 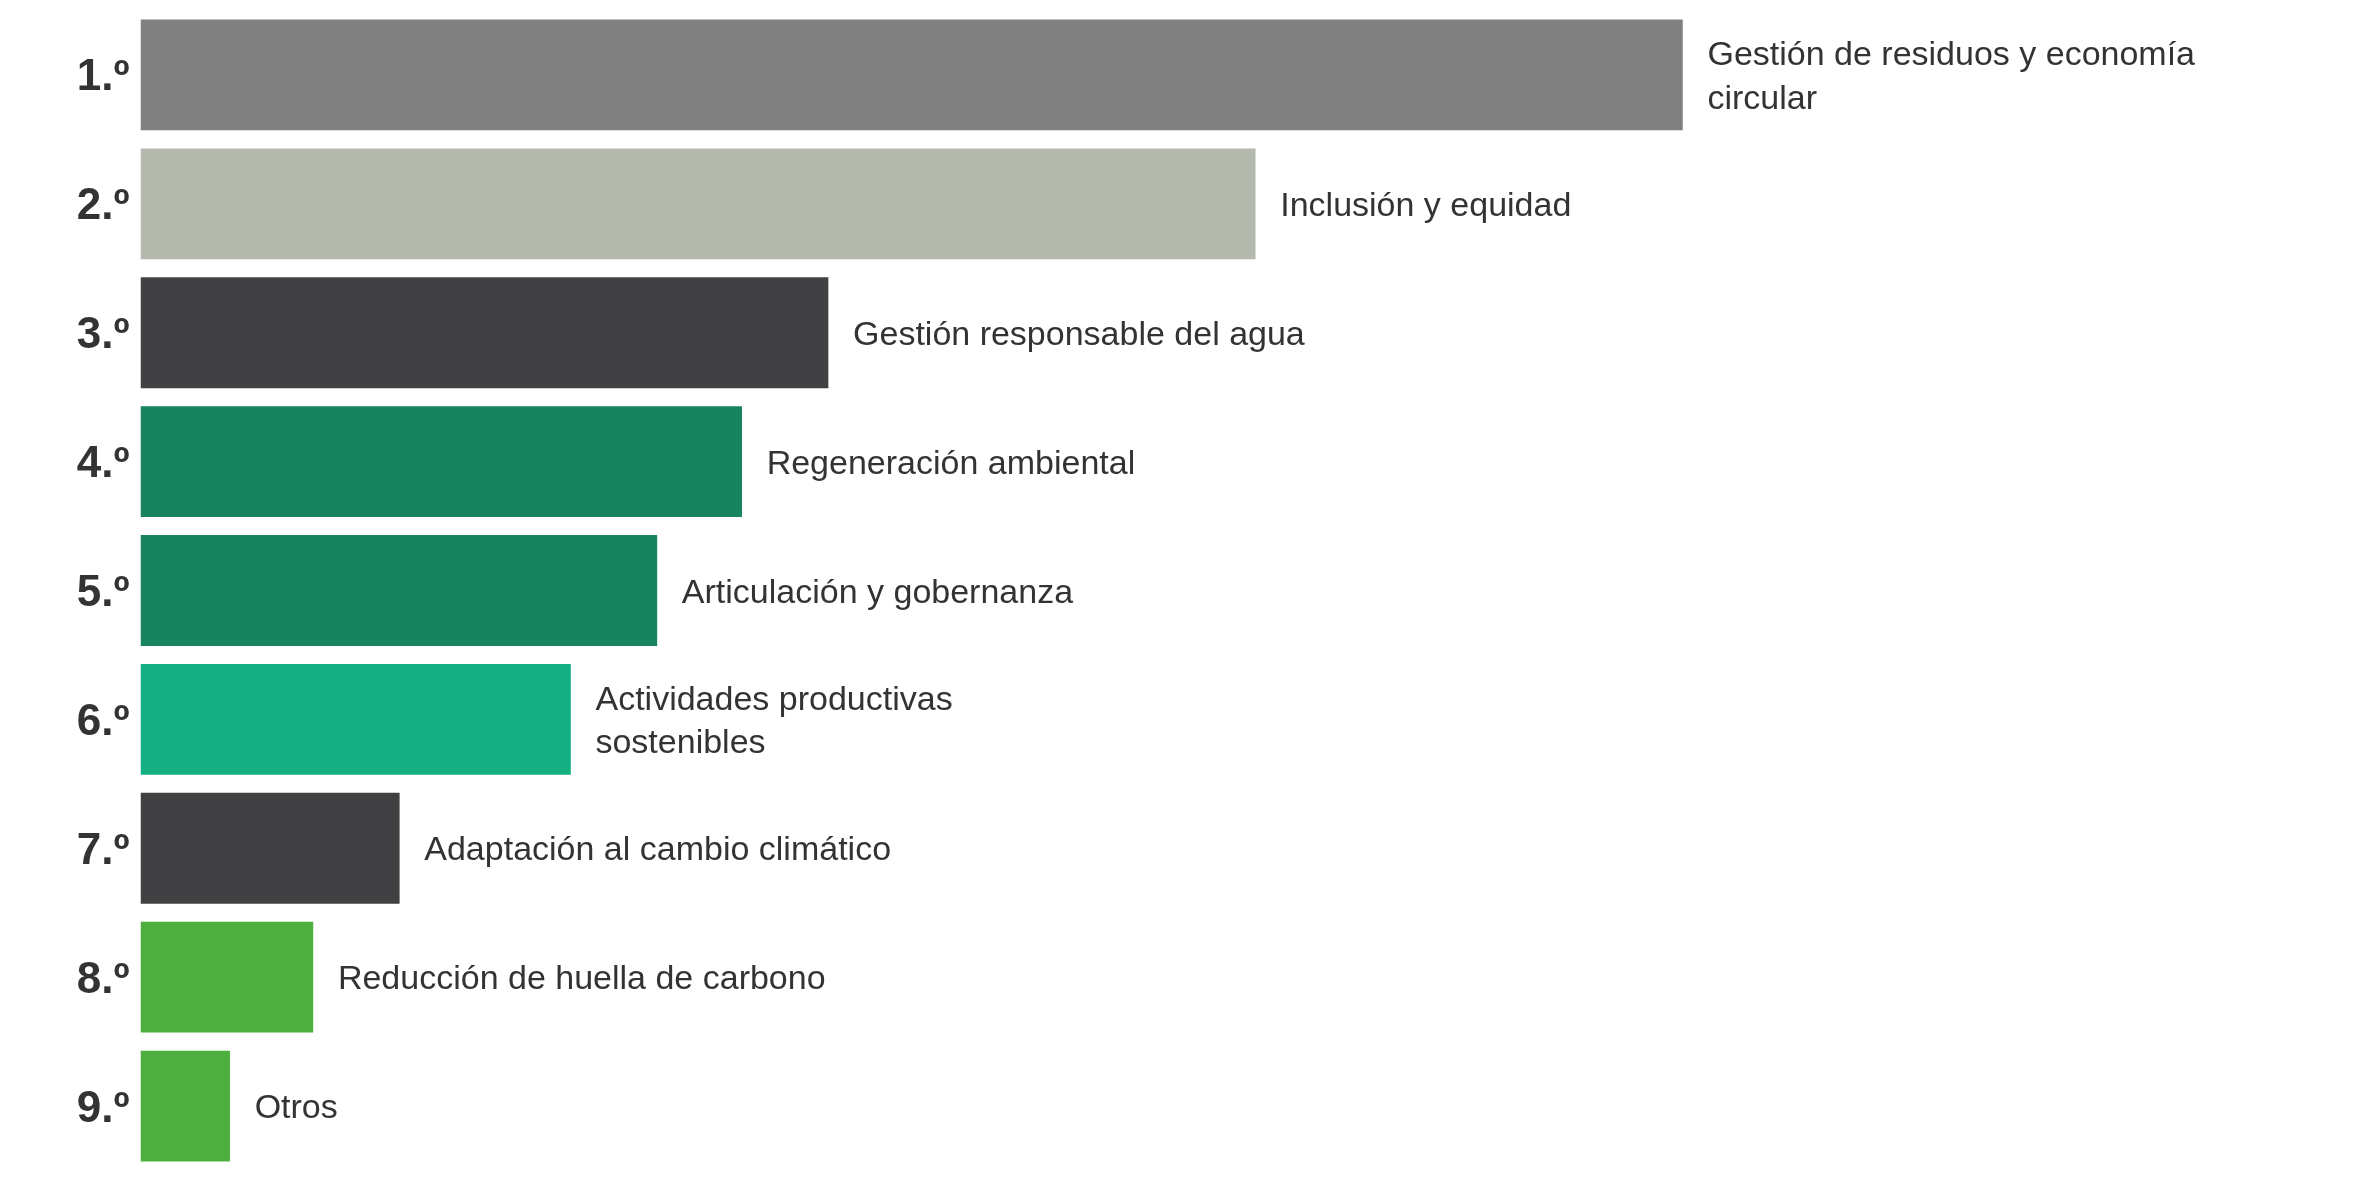 What do you see at coordinates (103, 204) in the screenshot?
I see `y-tick-label: 2.º` at bounding box center [103, 204].